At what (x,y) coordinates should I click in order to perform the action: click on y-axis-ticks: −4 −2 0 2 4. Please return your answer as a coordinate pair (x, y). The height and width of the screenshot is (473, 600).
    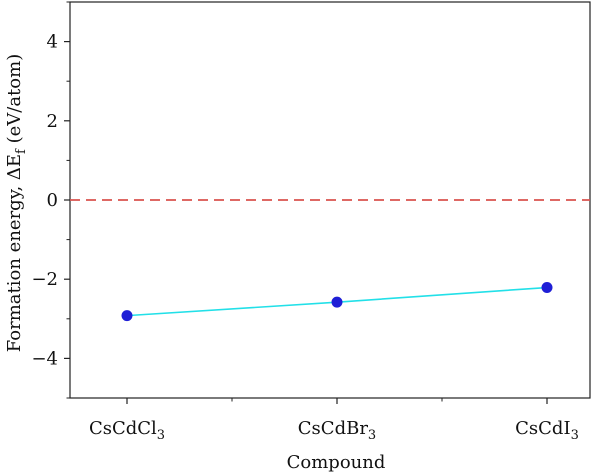
    Looking at the image, I should click on (50, 200).